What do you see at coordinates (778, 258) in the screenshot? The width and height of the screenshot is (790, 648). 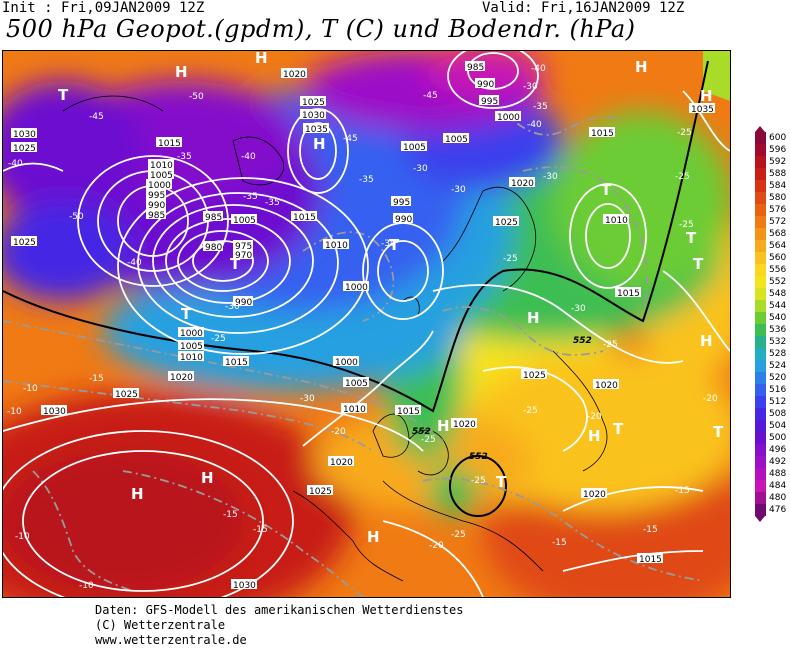 I see `legend-label: 560` at bounding box center [778, 258].